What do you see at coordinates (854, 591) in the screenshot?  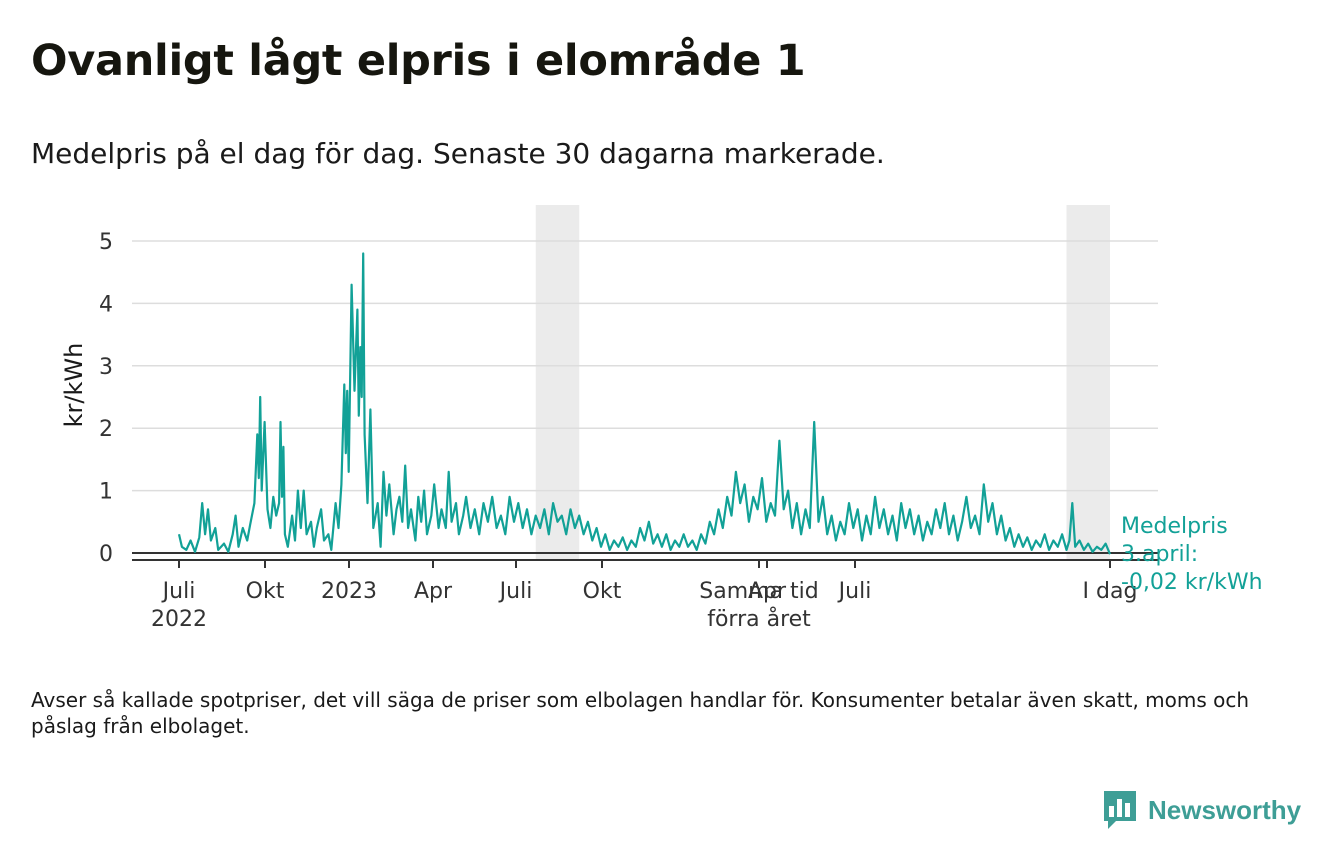 I see `x-tick-label-8: Juli` at bounding box center [854, 591].